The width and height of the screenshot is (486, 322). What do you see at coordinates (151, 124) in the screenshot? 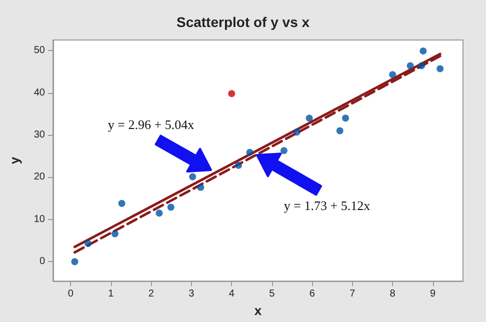
I see `annotation: y = 2.96 + 5.04x` at bounding box center [151, 124].